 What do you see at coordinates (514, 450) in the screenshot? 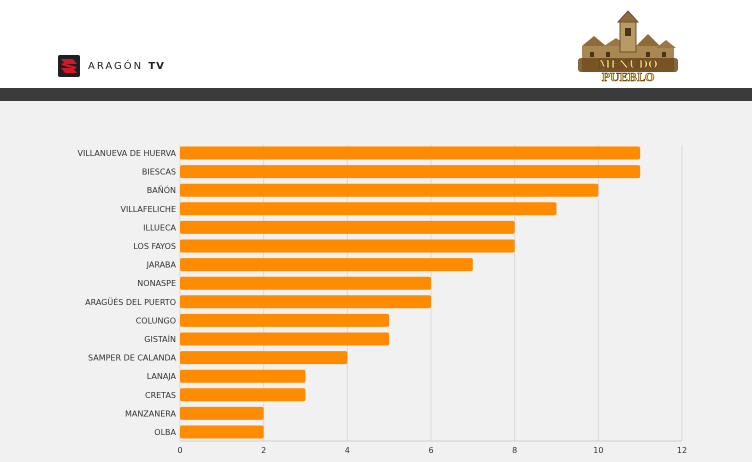
I see `x-tick-label: 8` at bounding box center [514, 450].